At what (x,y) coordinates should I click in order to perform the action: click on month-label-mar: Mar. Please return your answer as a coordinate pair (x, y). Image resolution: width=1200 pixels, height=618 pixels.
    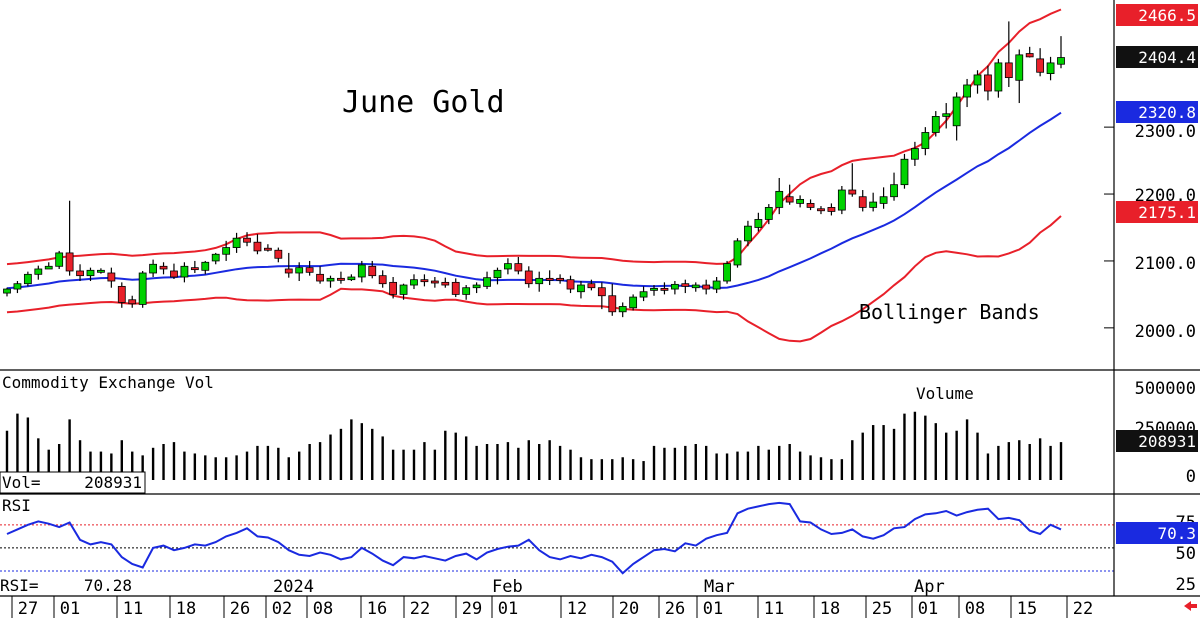
    Looking at the image, I should click on (719, 587).